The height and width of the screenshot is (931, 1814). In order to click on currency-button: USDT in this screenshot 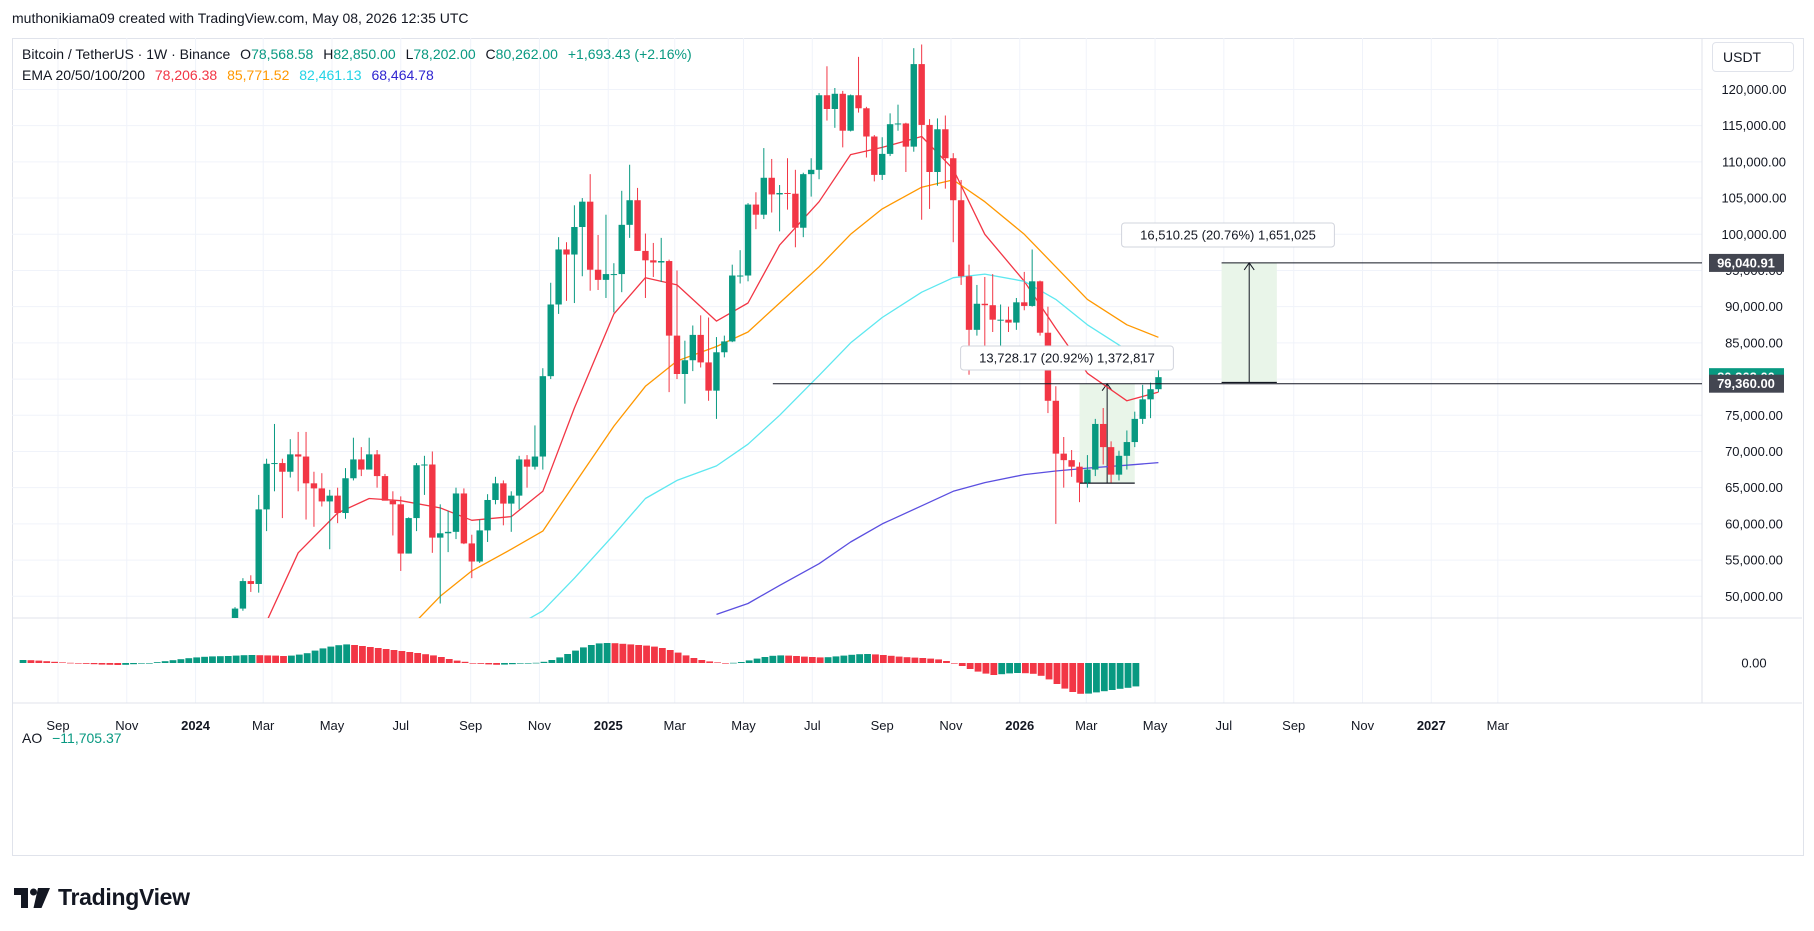, I will do `click(1753, 57)`.